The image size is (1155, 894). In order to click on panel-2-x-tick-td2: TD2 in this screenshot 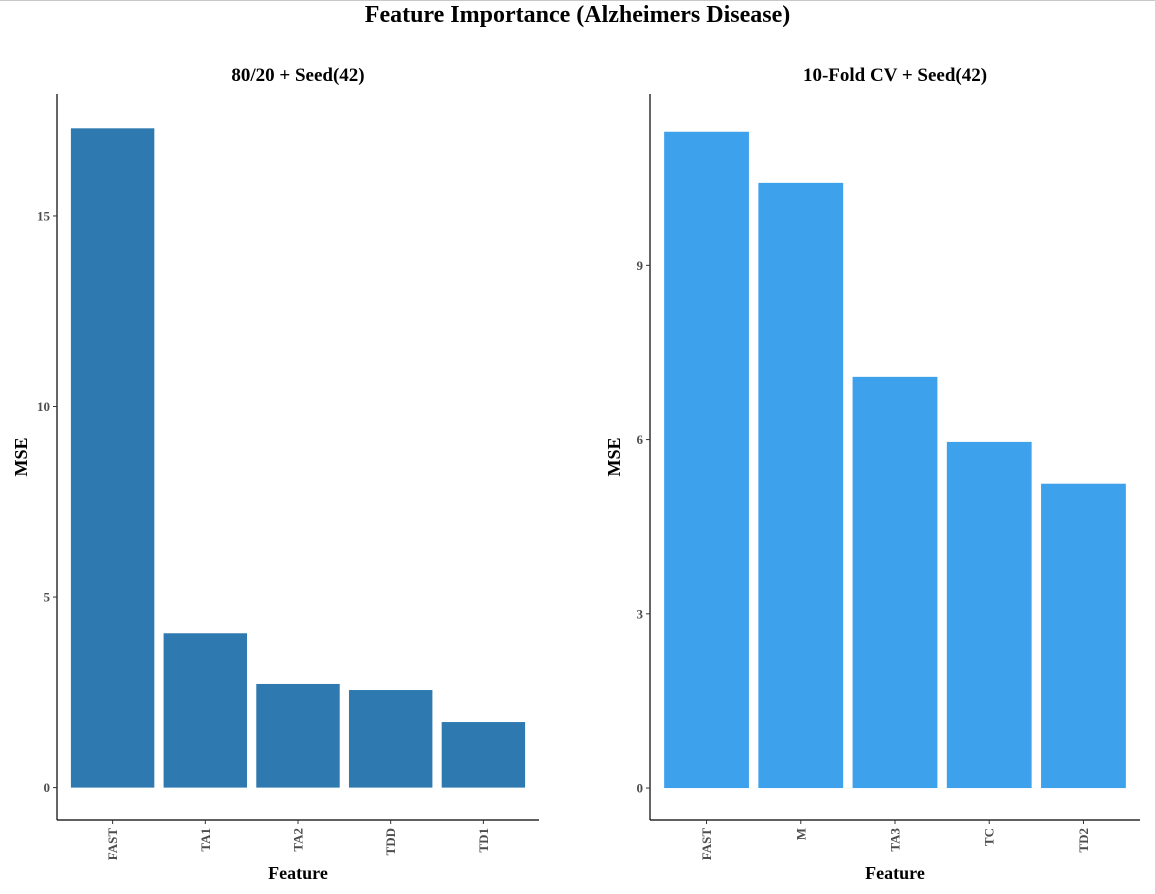, I will do `click(1083, 840)`.